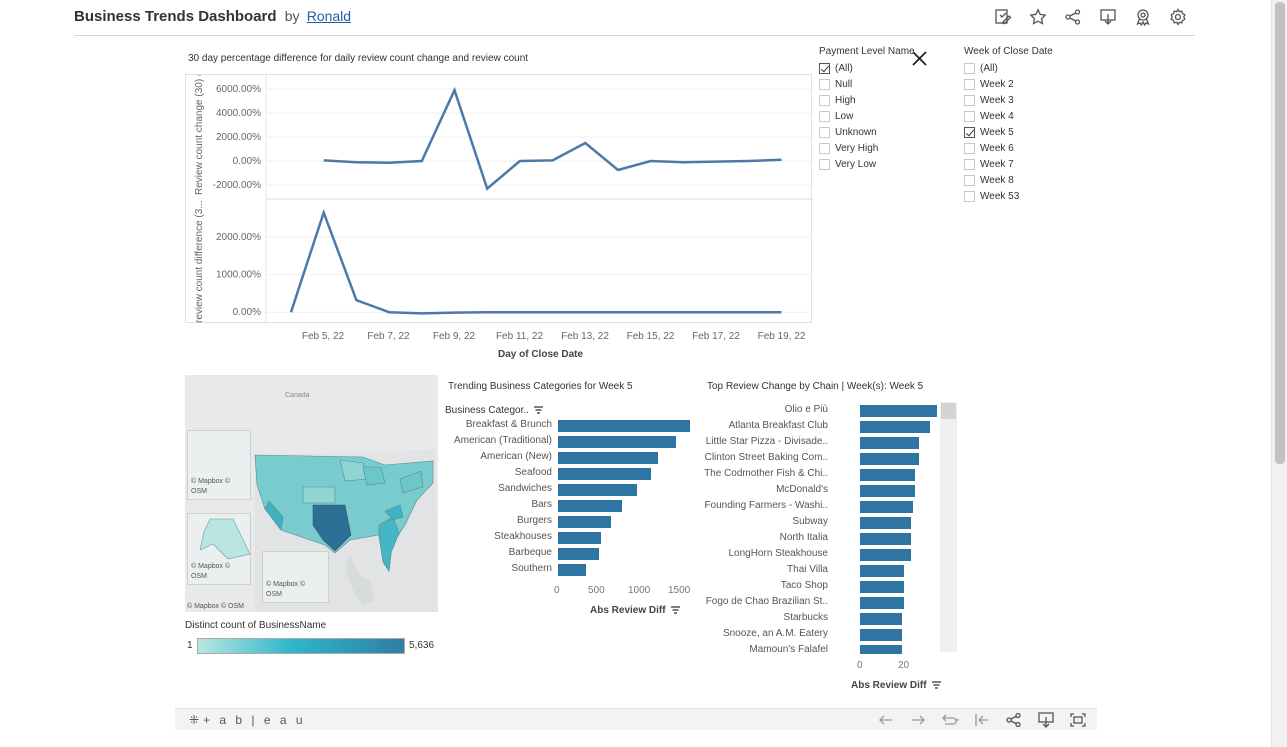 The image size is (1287, 747). What do you see at coordinates (1008, 116) in the screenshot?
I see `week-filter-option: Week 4` at bounding box center [1008, 116].